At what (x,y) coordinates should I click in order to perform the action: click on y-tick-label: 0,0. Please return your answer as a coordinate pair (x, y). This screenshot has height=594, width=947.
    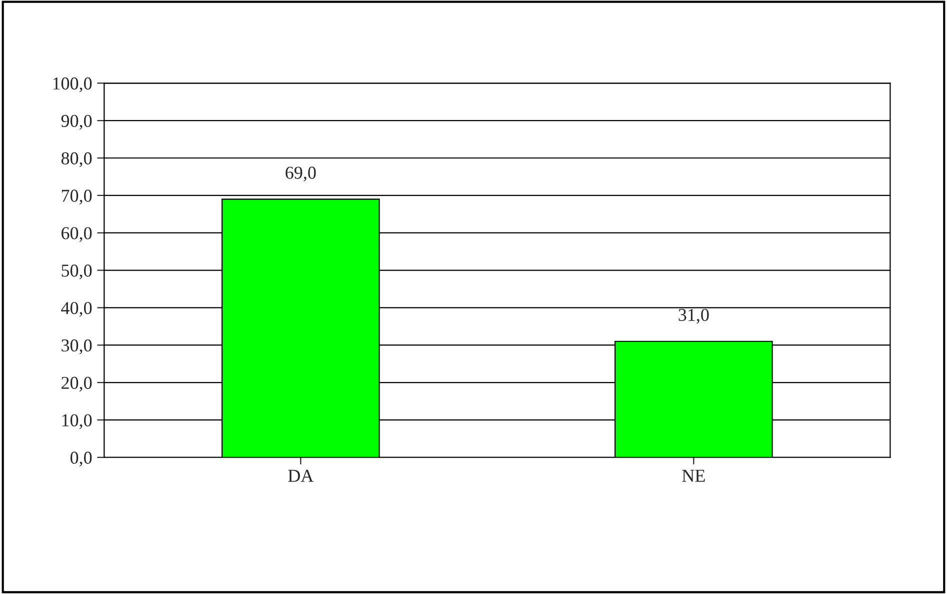
    Looking at the image, I should click on (81, 459).